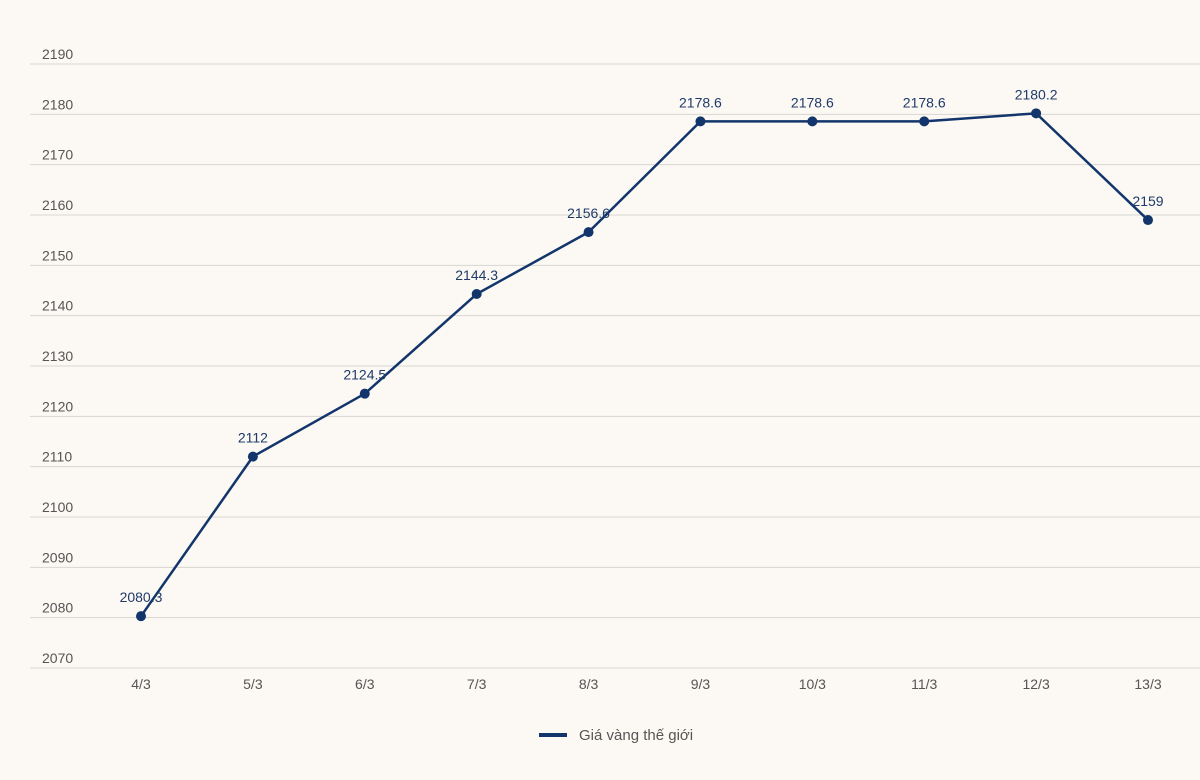 This screenshot has height=780, width=1200. Describe the element at coordinates (1036, 94) in the screenshot. I see `data-label: 2180.2` at that location.